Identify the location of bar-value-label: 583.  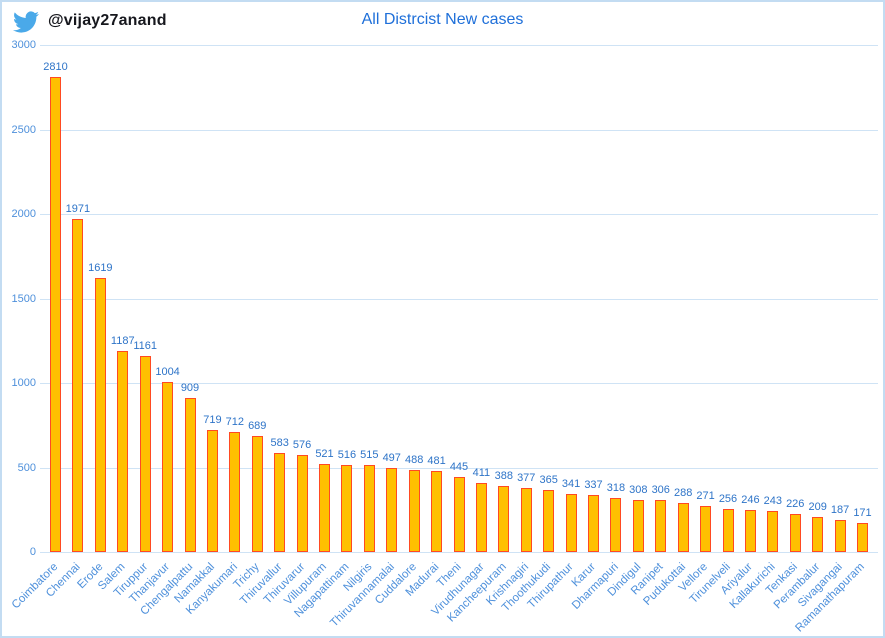
(279, 443).